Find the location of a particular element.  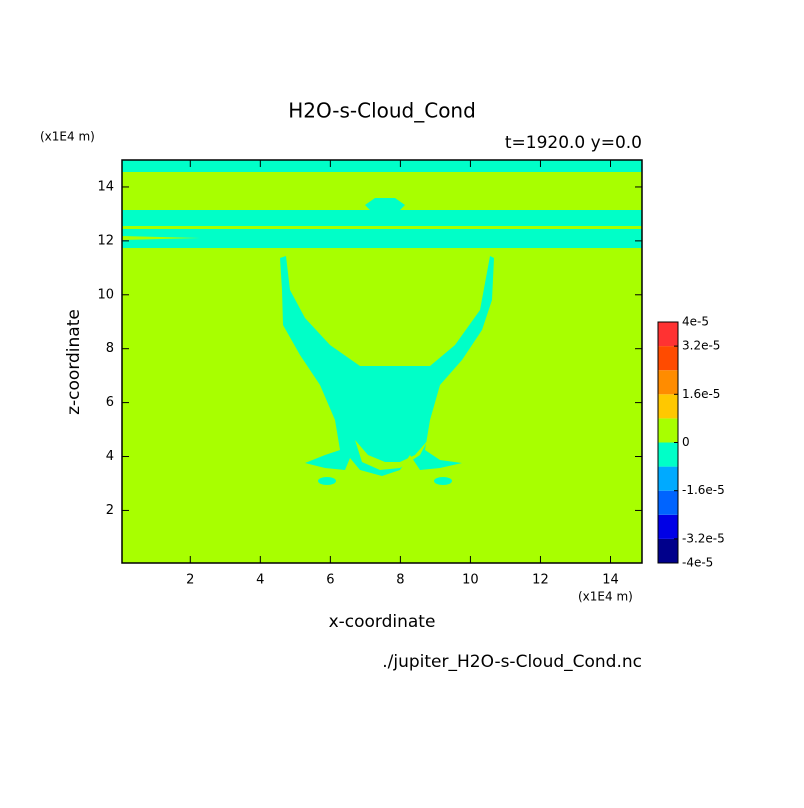

x-unit: (x1E4 m) is located at coordinates (605, 597).